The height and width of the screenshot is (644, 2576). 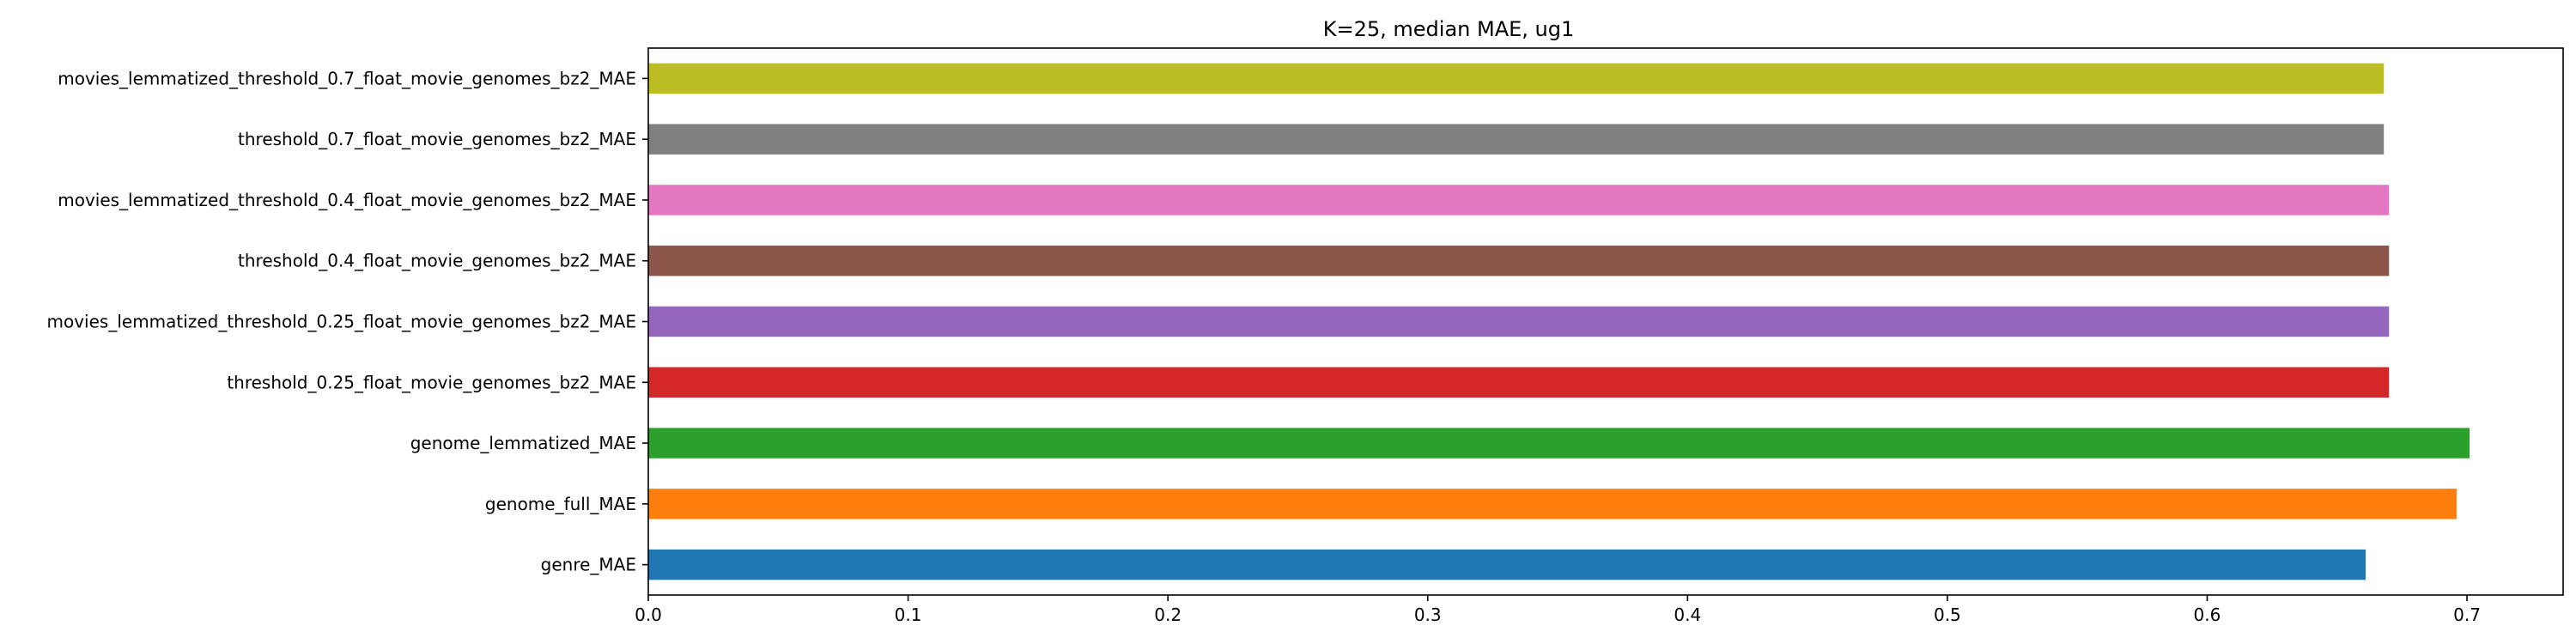 What do you see at coordinates (649, 615) in the screenshot?
I see `x-tick-label: 0.0` at bounding box center [649, 615].